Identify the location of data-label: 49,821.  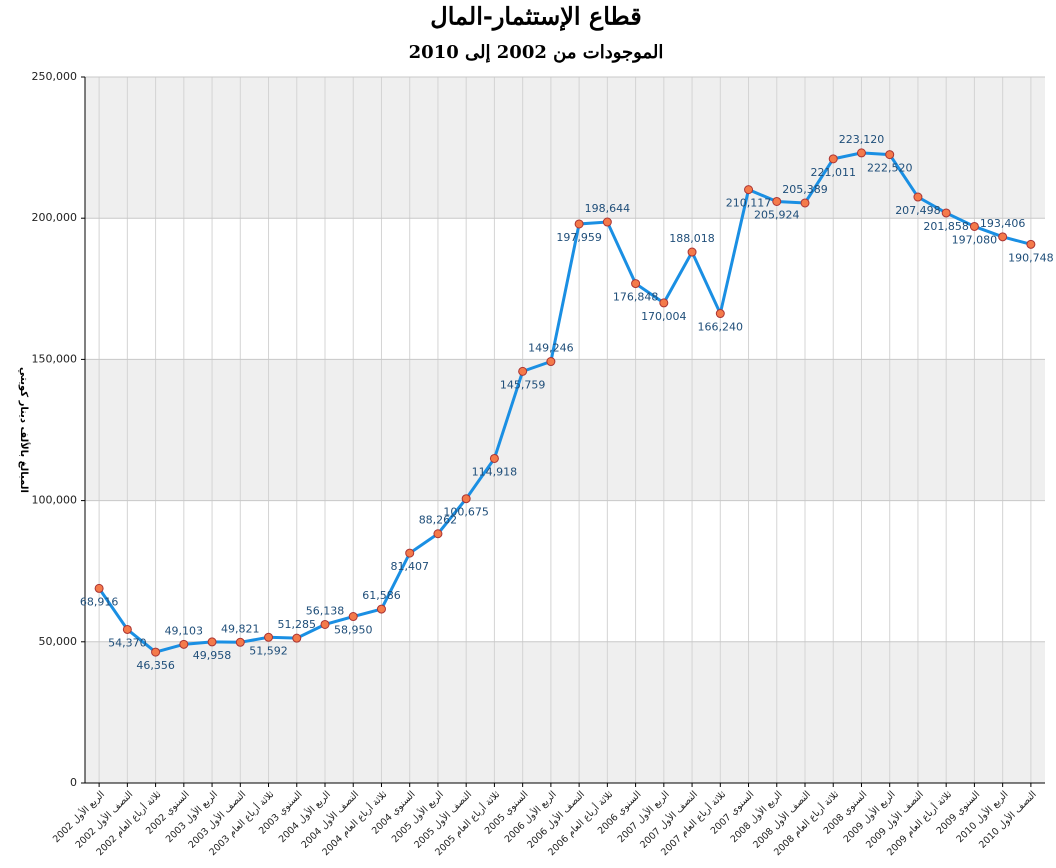
(240, 628).